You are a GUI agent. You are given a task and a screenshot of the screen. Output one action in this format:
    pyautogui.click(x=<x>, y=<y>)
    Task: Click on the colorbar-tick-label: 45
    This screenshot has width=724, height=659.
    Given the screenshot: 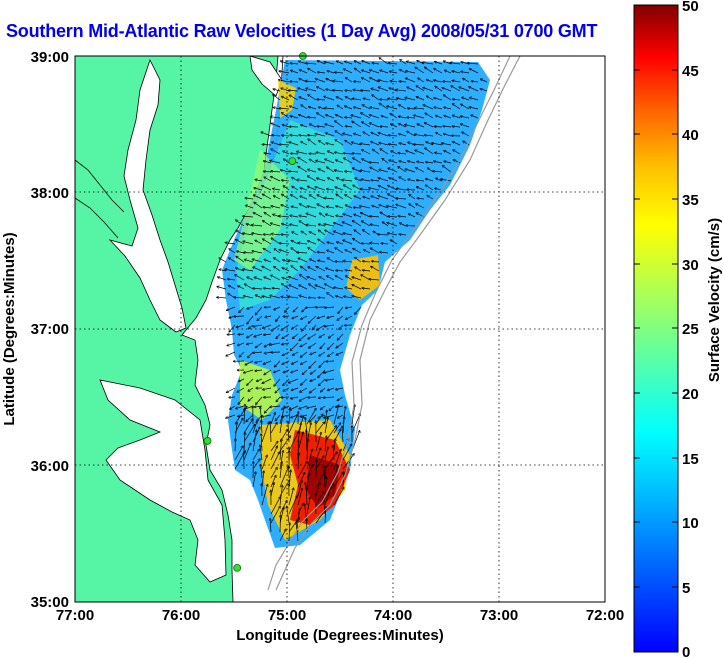 What is the action you would take?
    pyautogui.click(x=690, y=71)
    